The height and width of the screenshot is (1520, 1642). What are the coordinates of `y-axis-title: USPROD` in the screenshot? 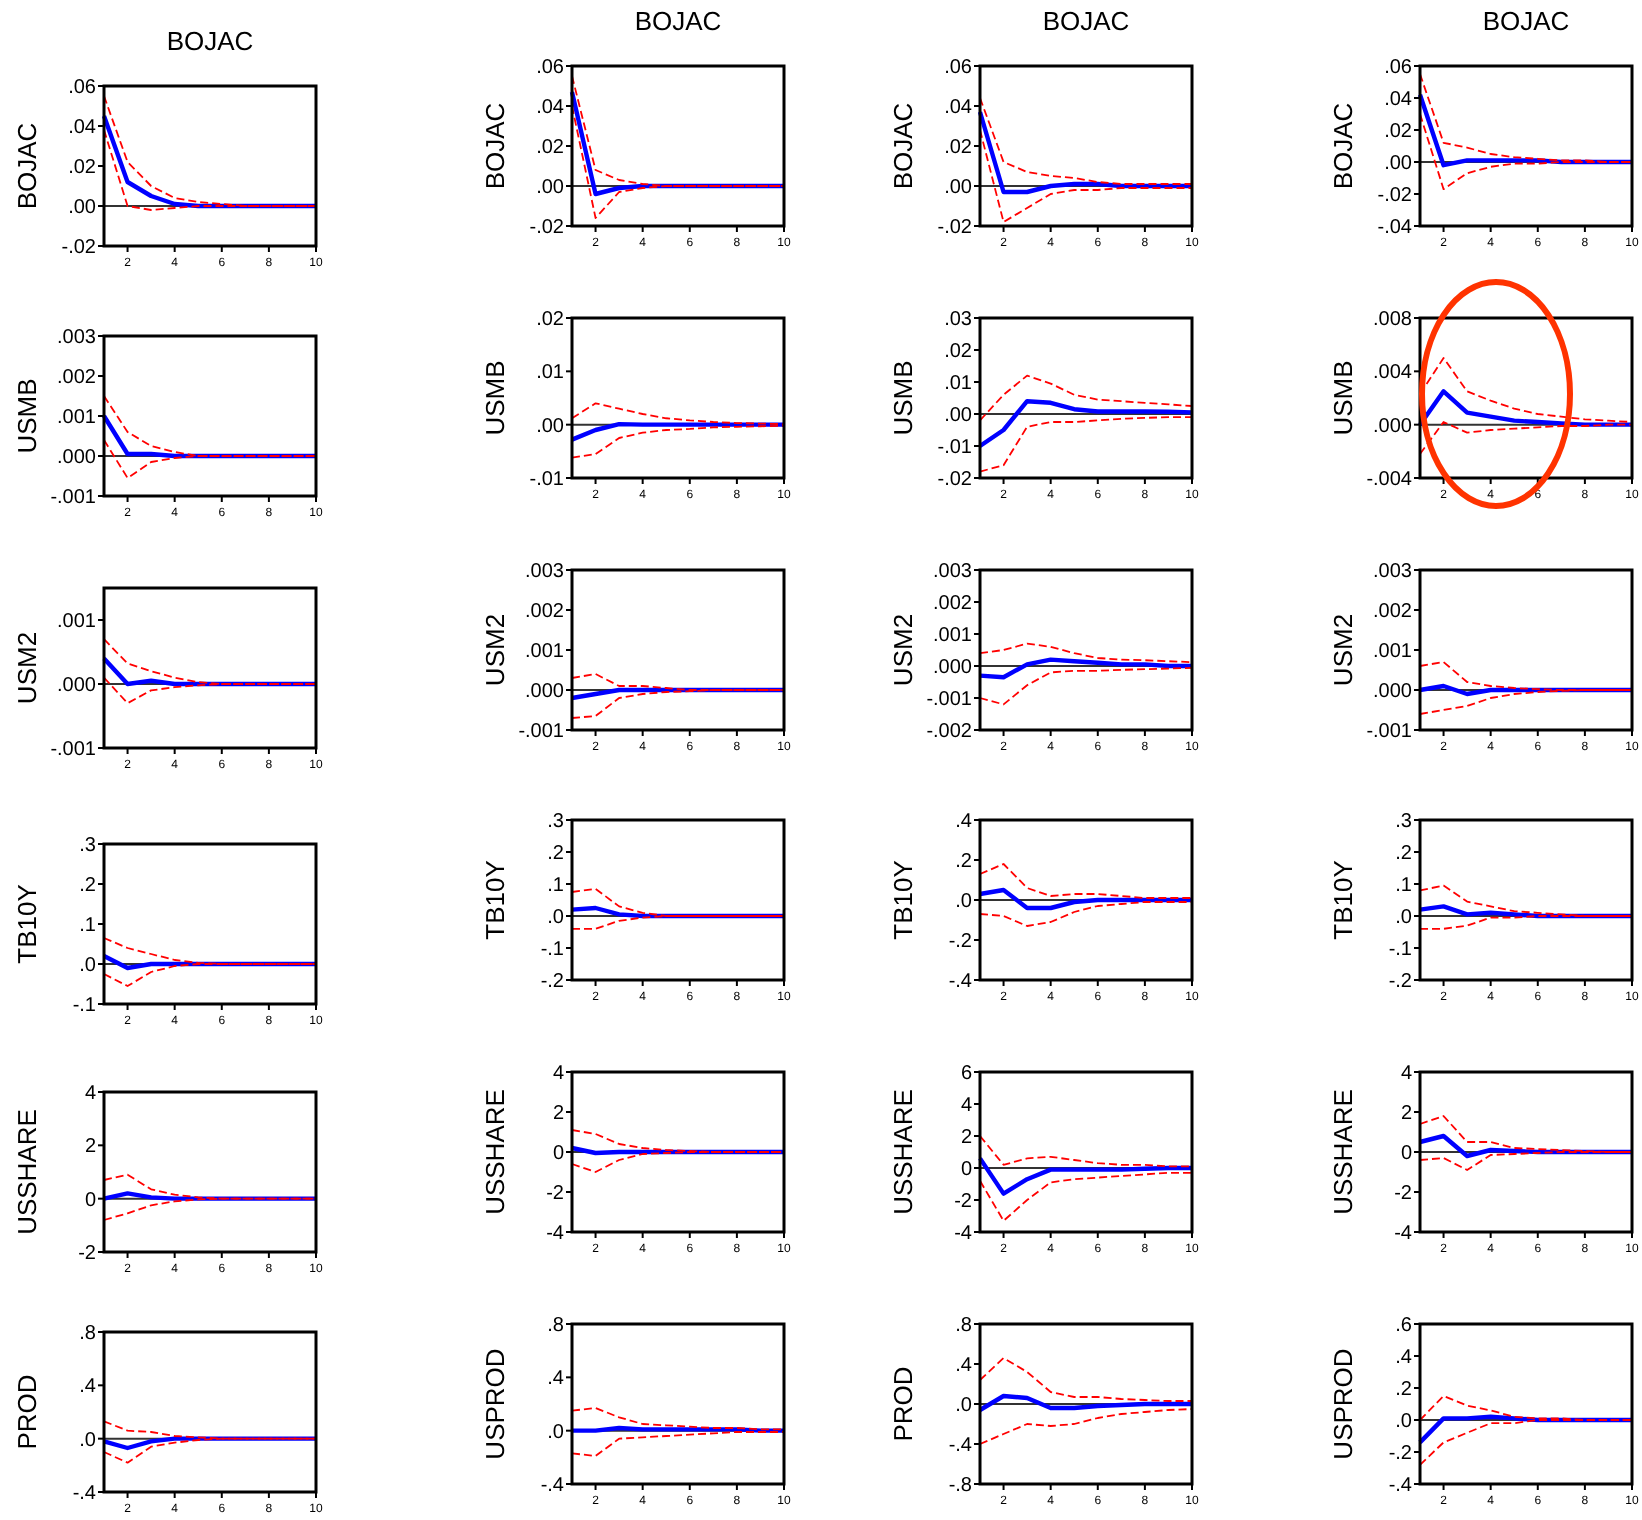 It's located at (1343, 1404).